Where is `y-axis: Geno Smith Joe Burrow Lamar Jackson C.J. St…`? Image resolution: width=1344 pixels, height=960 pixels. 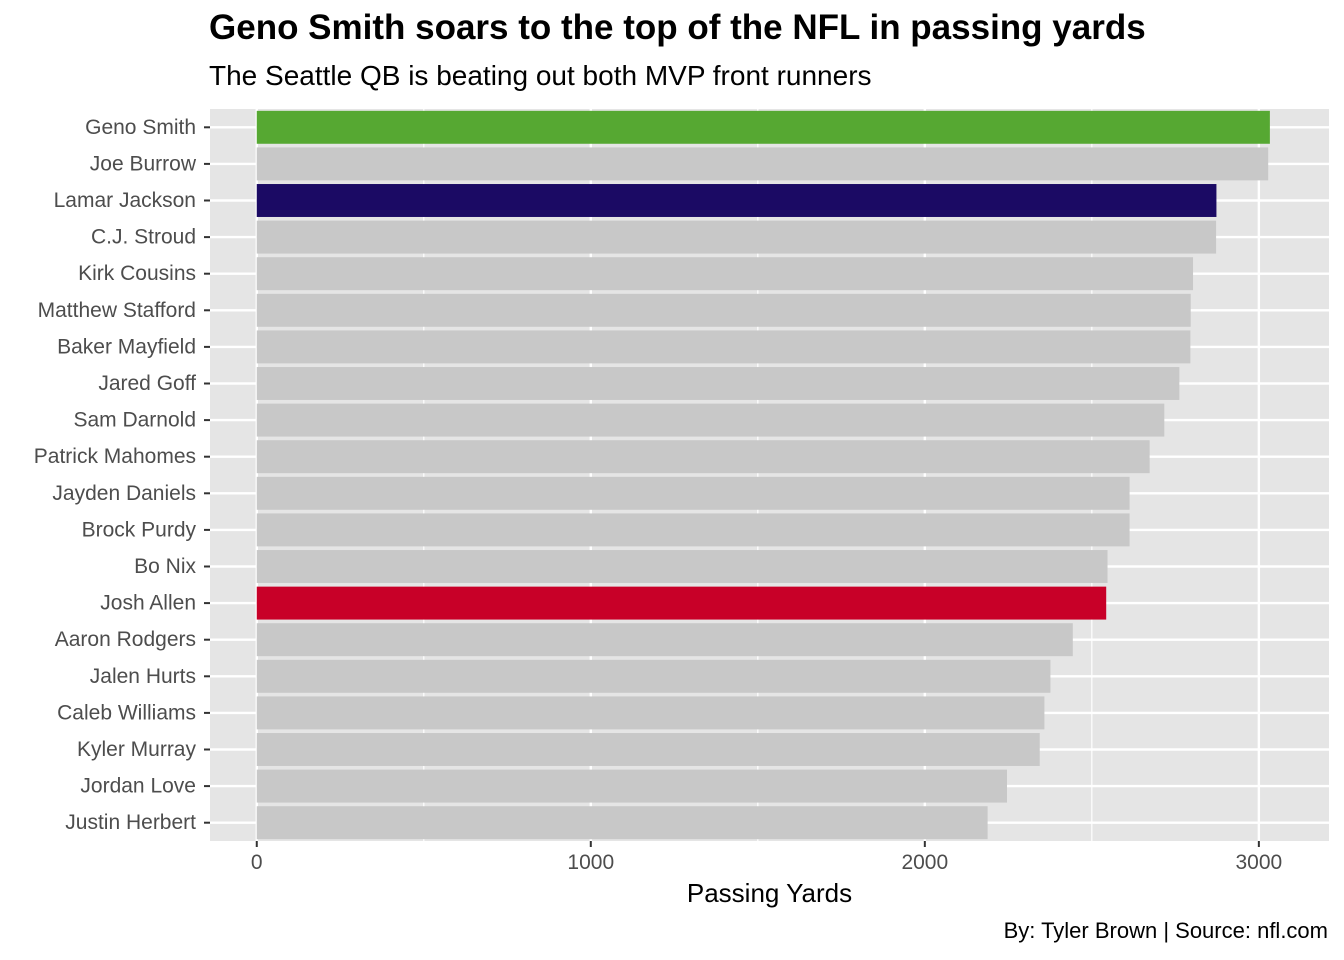
y-axis: Geno Smith Joe Burrow Lamar Jackson C.J. St… is located at coordinates (122, 475).